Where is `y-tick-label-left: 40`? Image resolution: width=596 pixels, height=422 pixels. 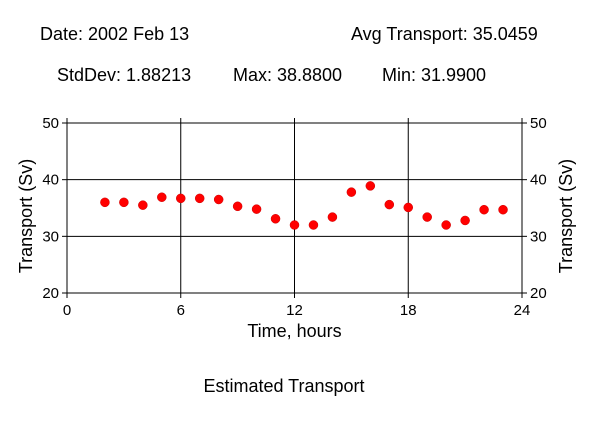 y-tick-label-left: 40 is located at coordinates (50, 180).